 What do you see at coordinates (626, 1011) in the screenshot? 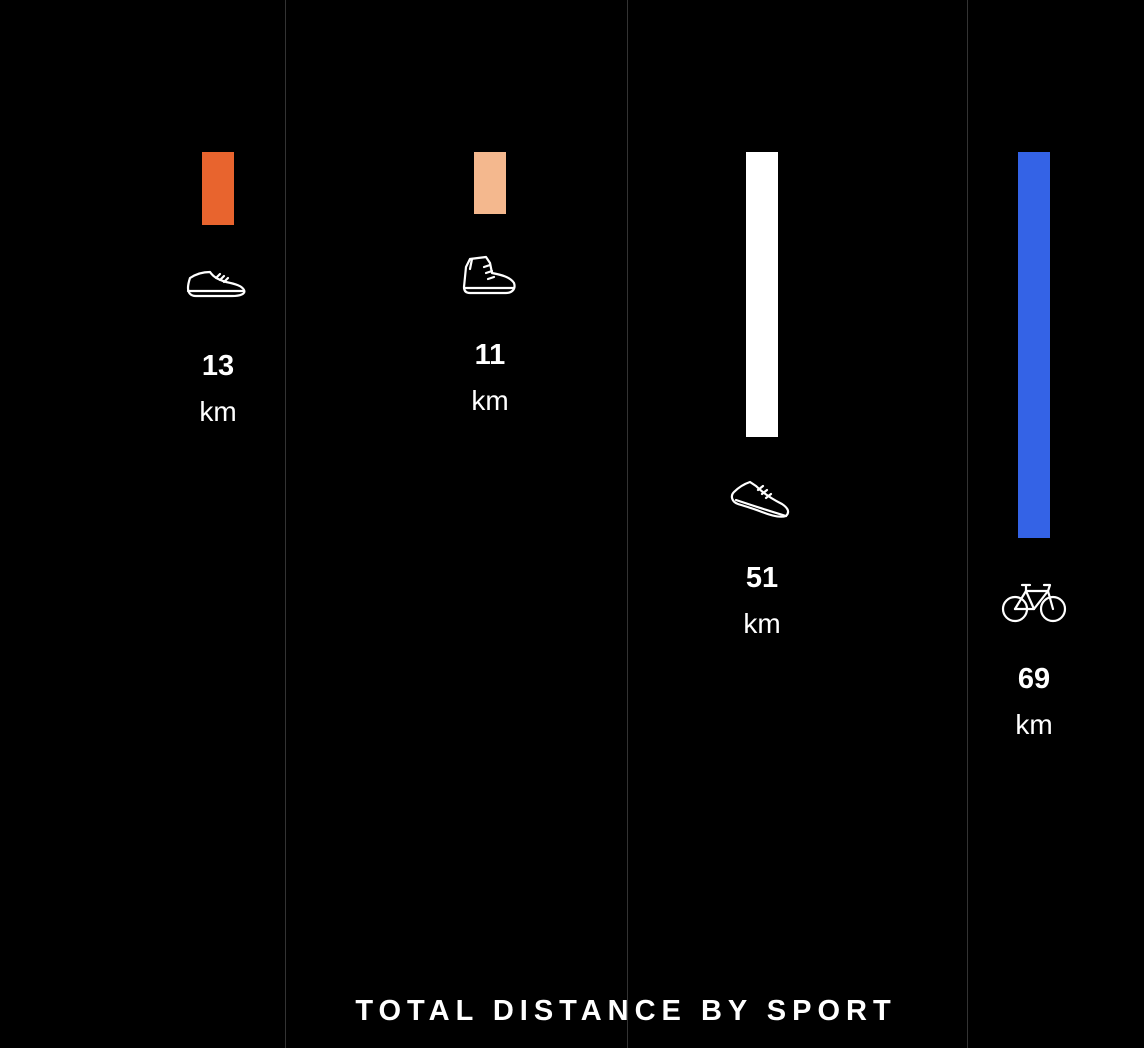
I see `chart-title: TOTAL DISTANCE BY SPORT` at bounding box center [626, 1011].